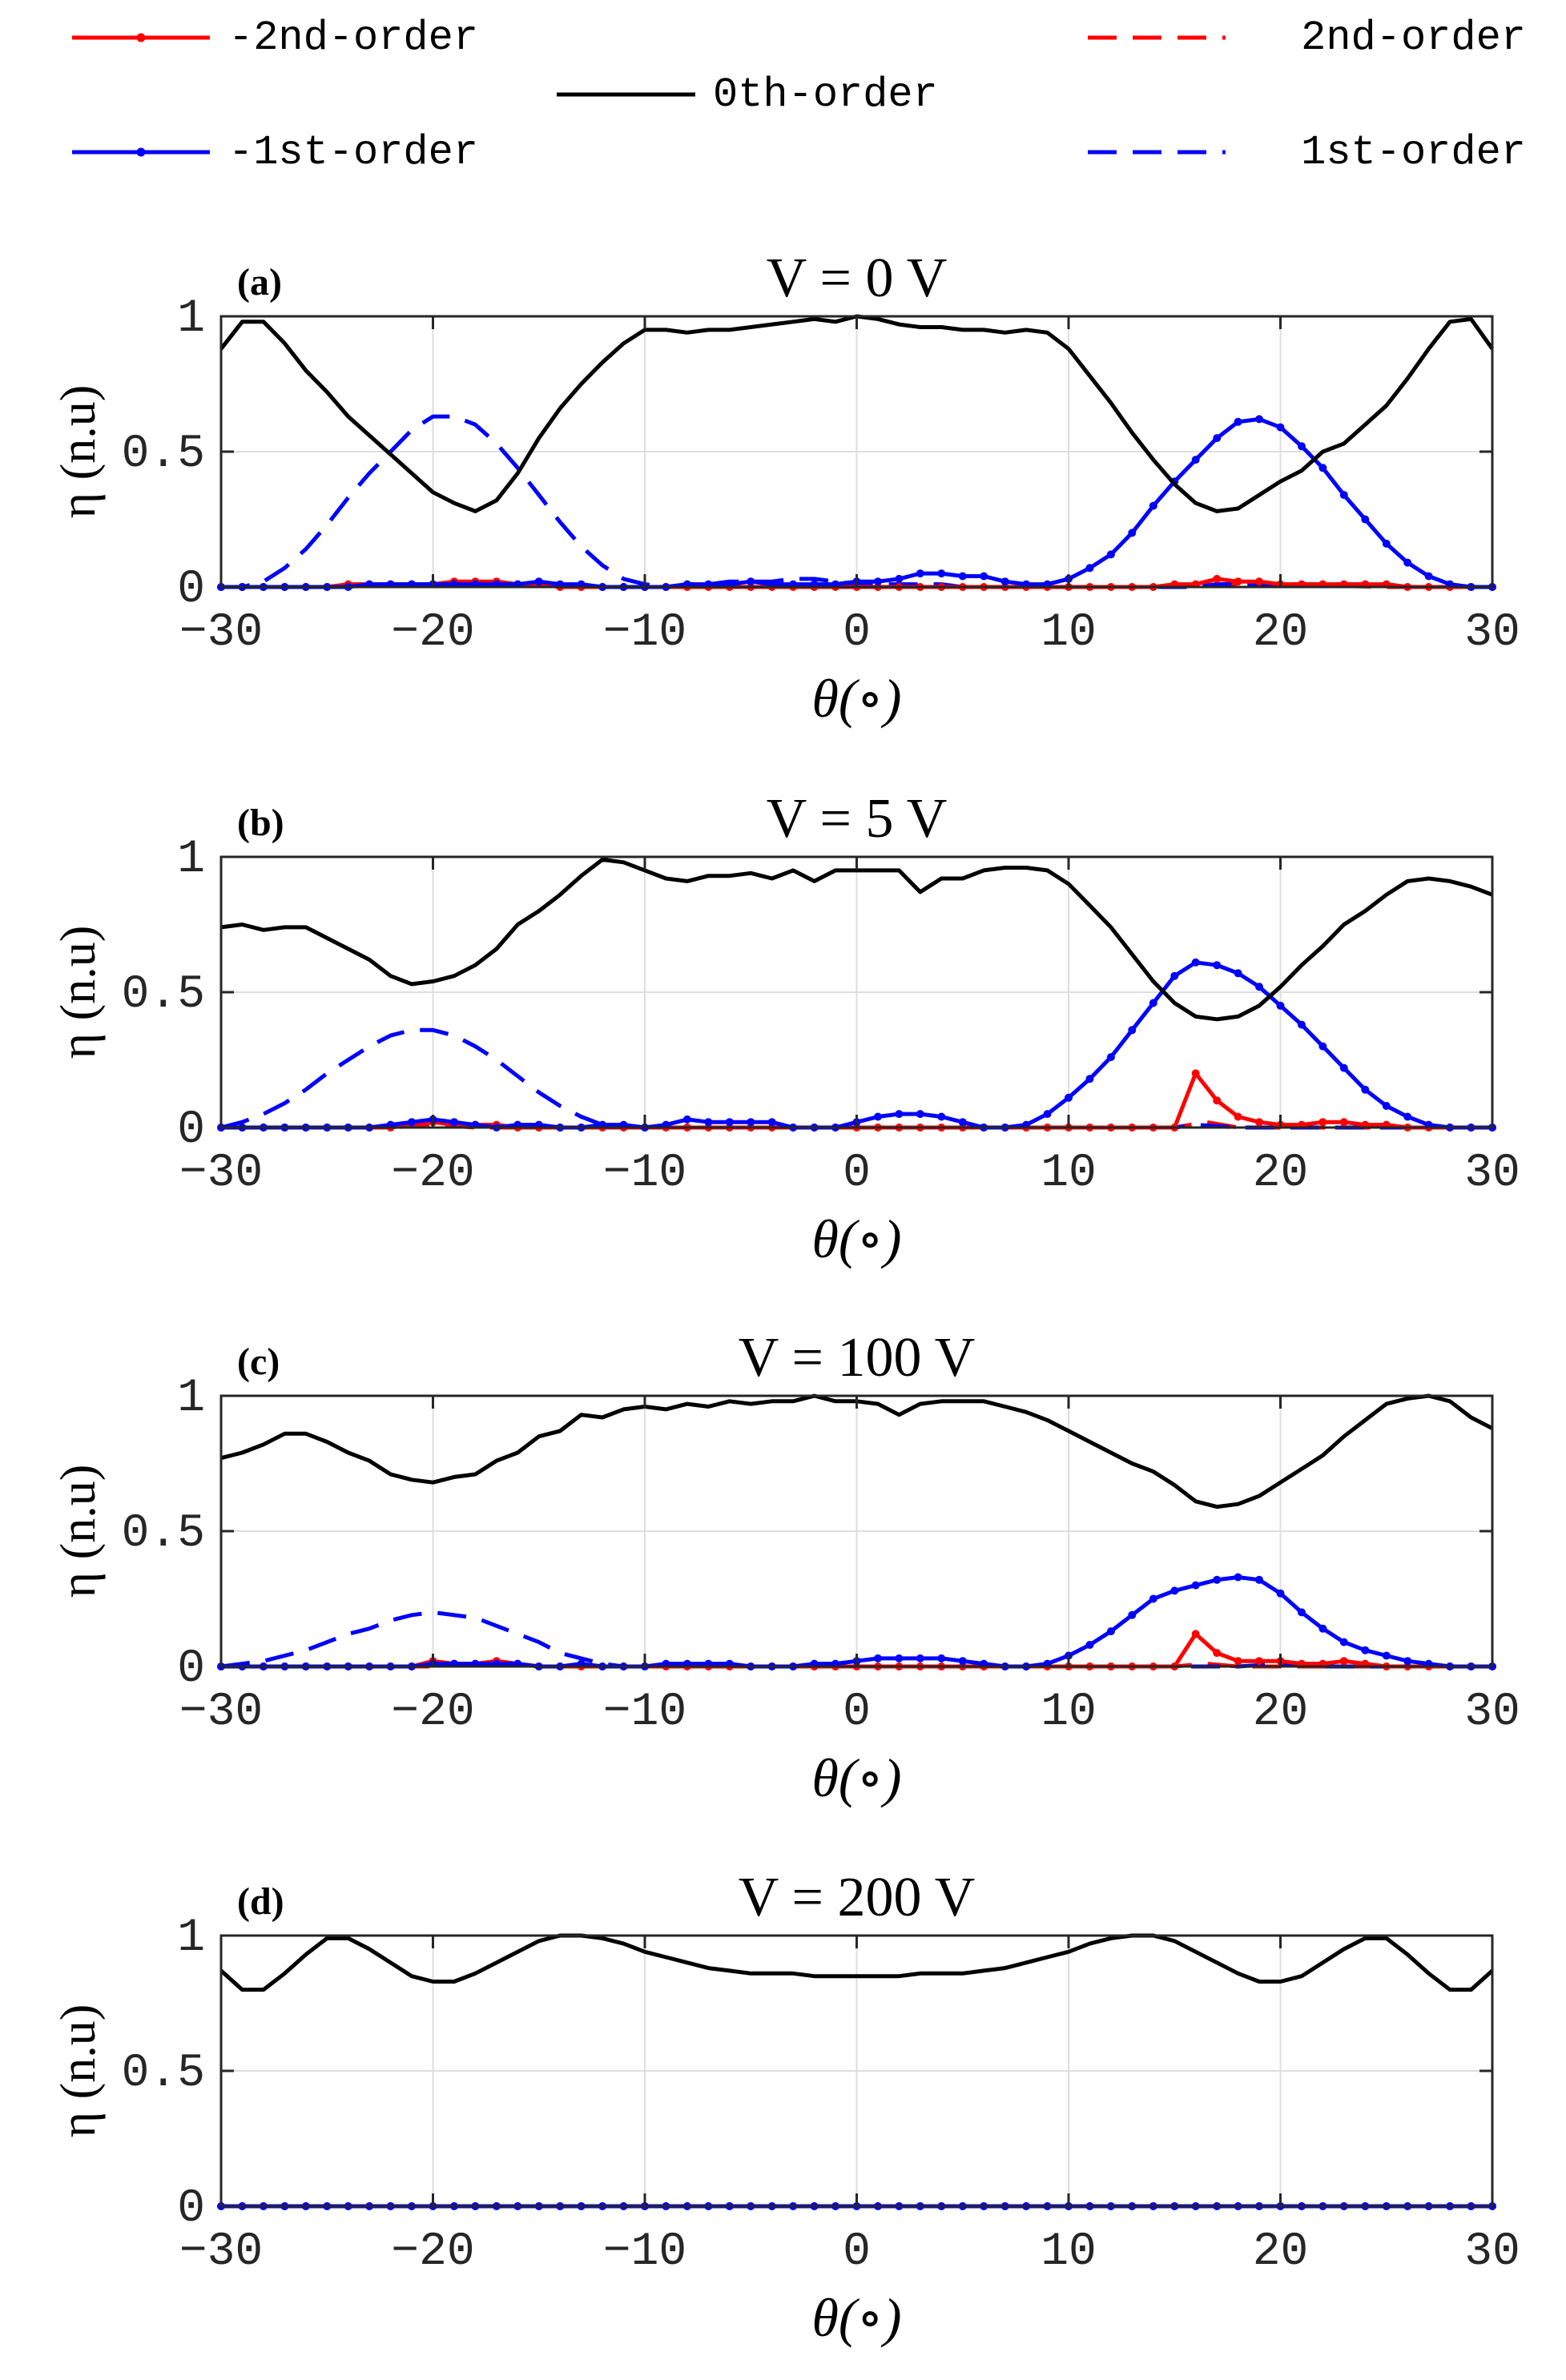 This screenshot has width=1566, height=2380. I want to click on series-line-z0, so click(856, 1962).